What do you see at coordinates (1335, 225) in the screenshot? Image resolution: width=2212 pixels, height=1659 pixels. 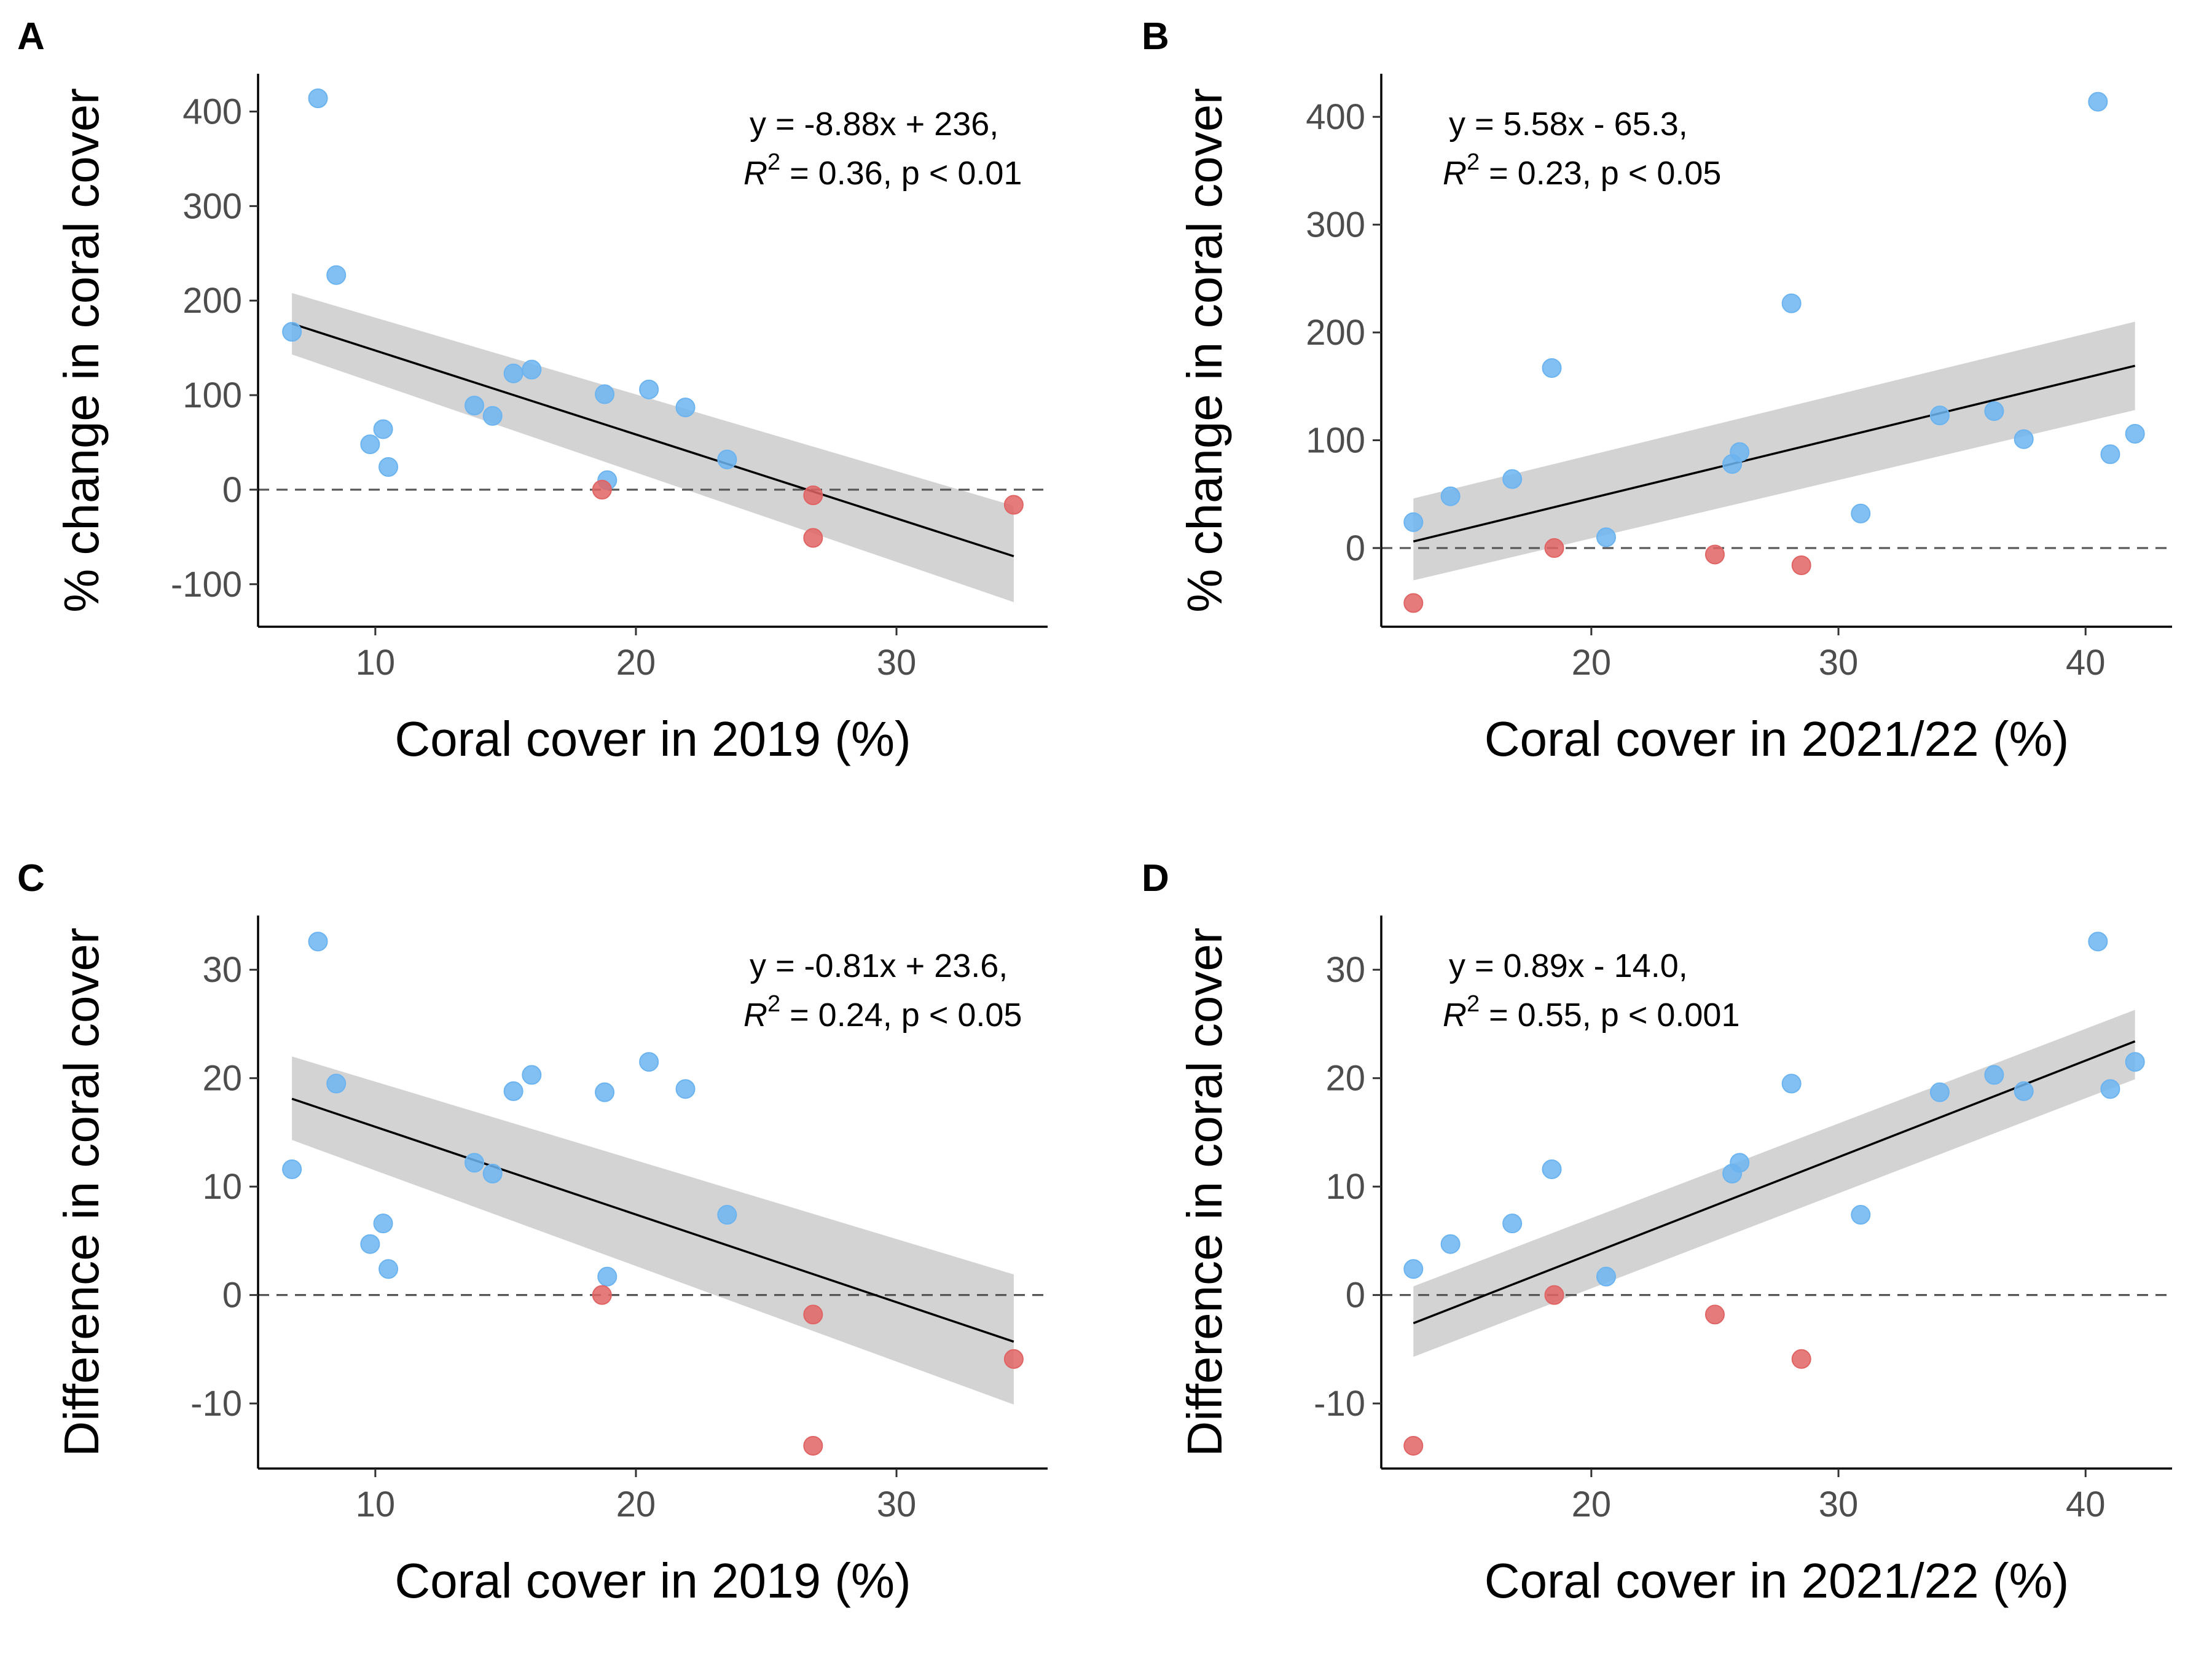 I see `y-tick-label: 300` at bounding box center [1335, 225].